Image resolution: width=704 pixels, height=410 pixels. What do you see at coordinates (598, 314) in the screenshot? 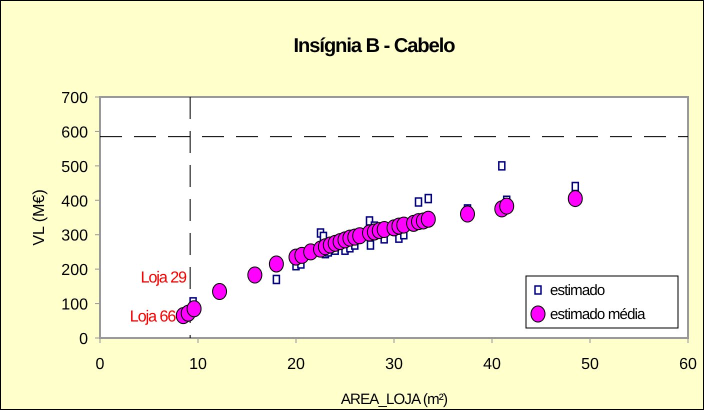
I see `legend-label: estimado média` at bounding box center [598, 314].